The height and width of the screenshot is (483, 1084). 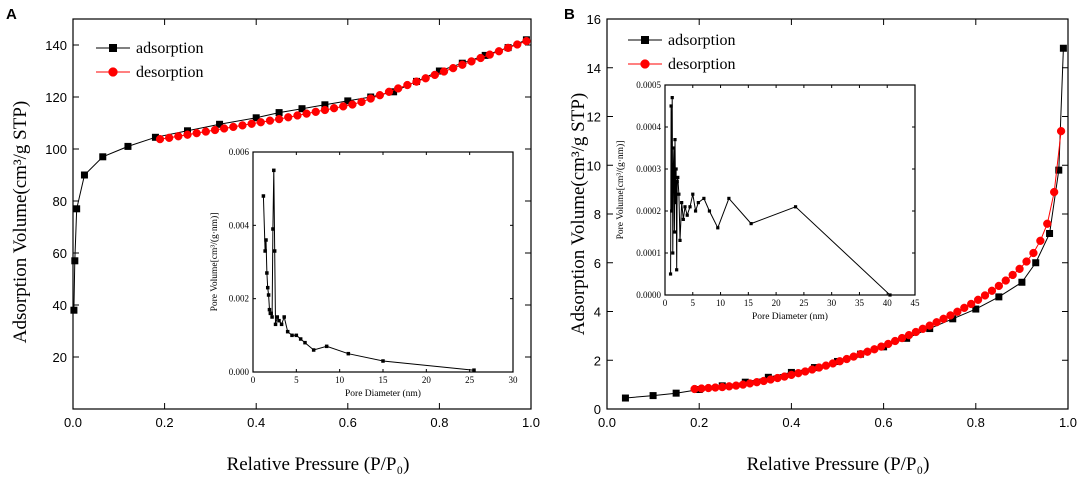 What do you see at coordinates (56, 45) in the screenshot?
I see `panel-a-y-tick-label: 140` at bounding box center [56, 45].